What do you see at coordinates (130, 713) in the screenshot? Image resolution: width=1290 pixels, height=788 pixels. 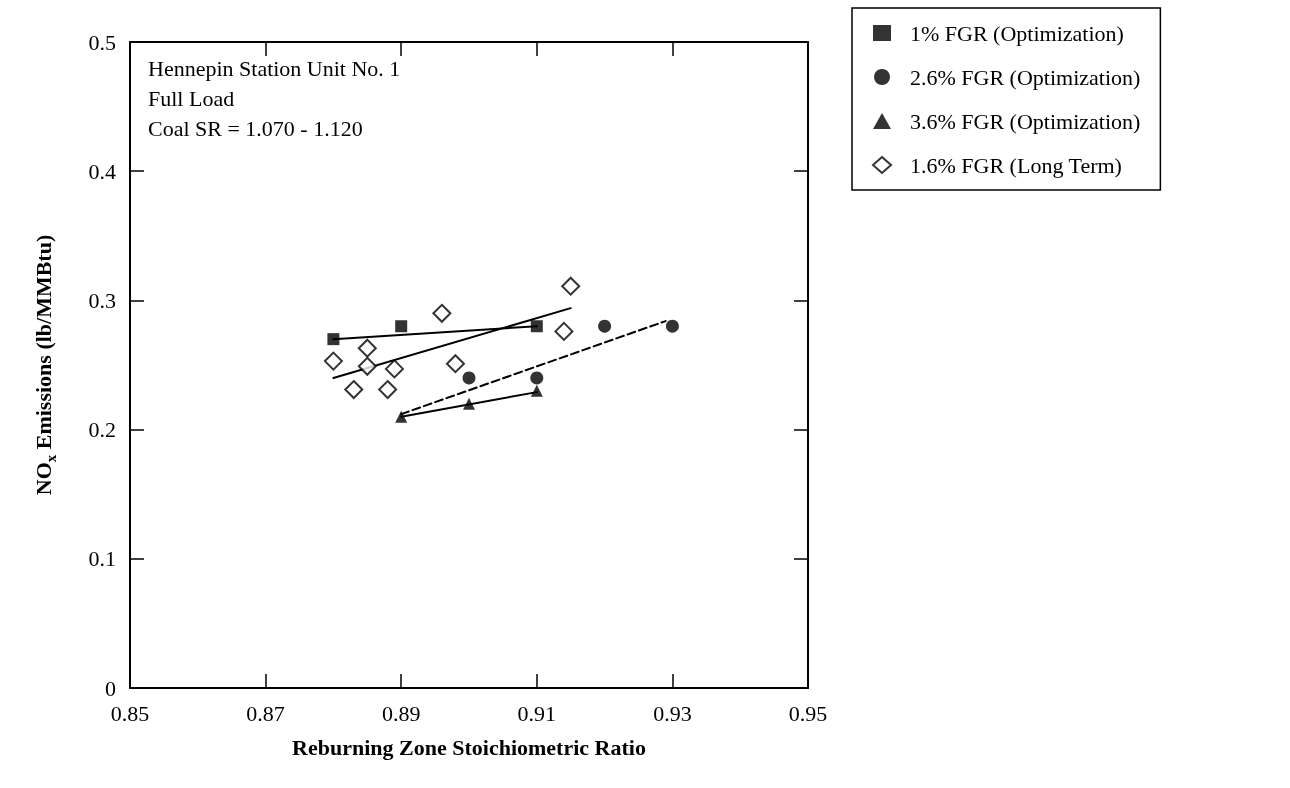 I see `x-tick-label: 0.85` at bounding box center [130, 713].